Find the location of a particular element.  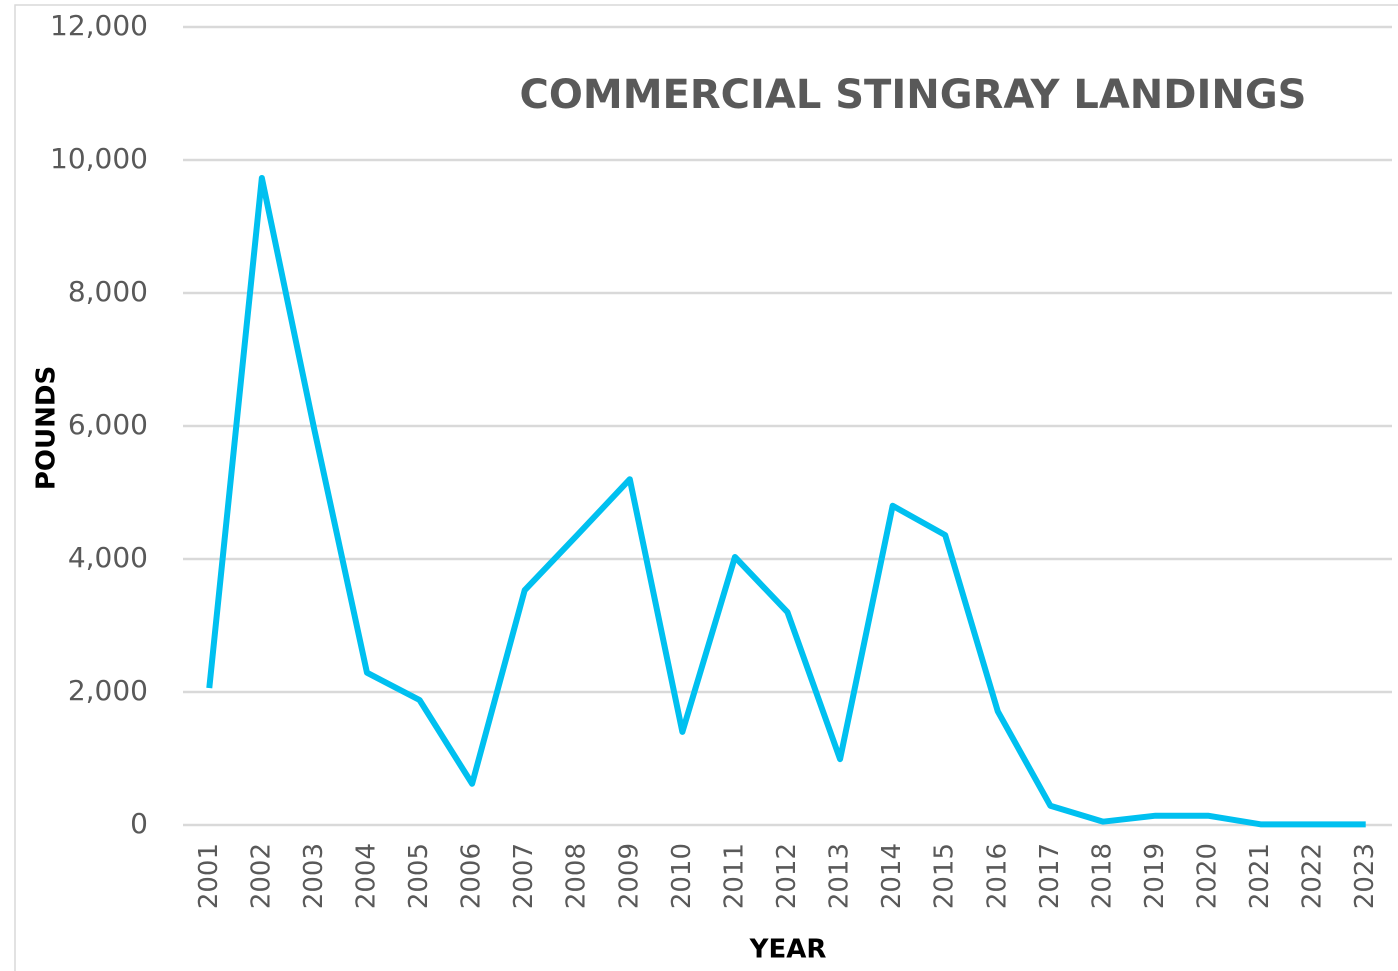

x-tick-label: 2009 is located at coordinates (629, 876).